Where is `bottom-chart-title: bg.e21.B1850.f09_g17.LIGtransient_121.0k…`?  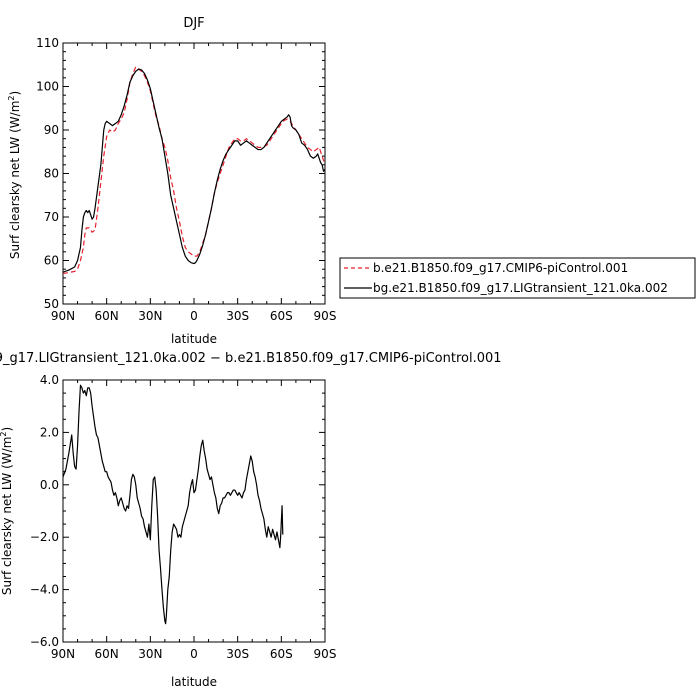 bottom-chart-title: bg.e21.B1850.f09_g17.LIGtransient_121.0k… is located at coordinates (251, 358).